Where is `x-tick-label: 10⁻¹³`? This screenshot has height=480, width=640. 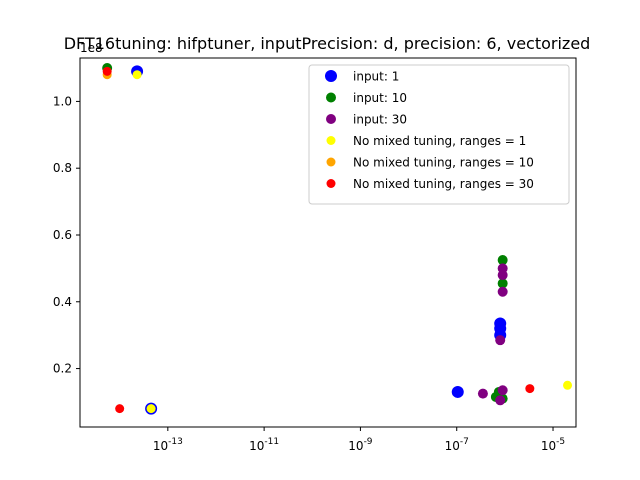 x-tick-label: 10⁻¹³ is located at coordinates (168, 445).